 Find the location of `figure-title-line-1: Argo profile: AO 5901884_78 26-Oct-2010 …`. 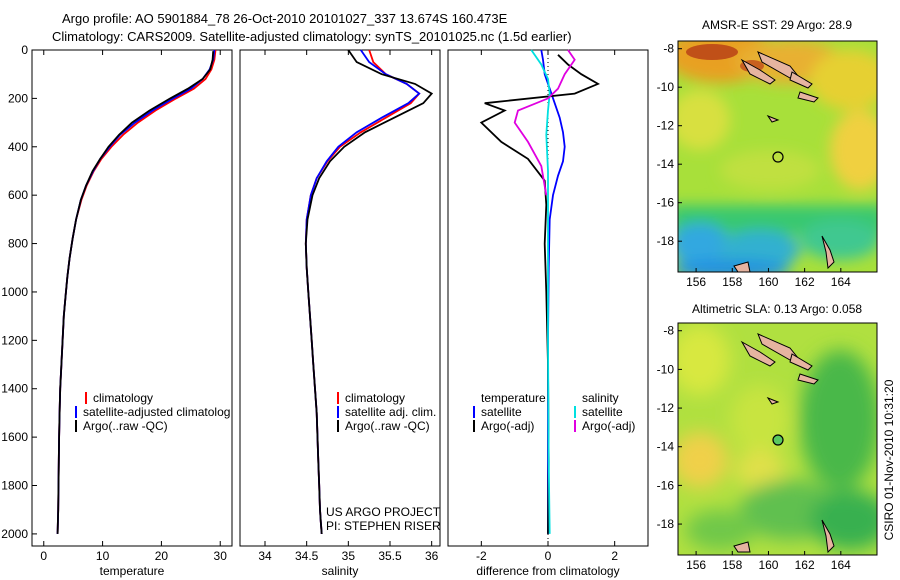

figure-title-line-1: Argo profile: AO 5901884_78 26-Oct-2010 … is located at coordinates (285, 18).